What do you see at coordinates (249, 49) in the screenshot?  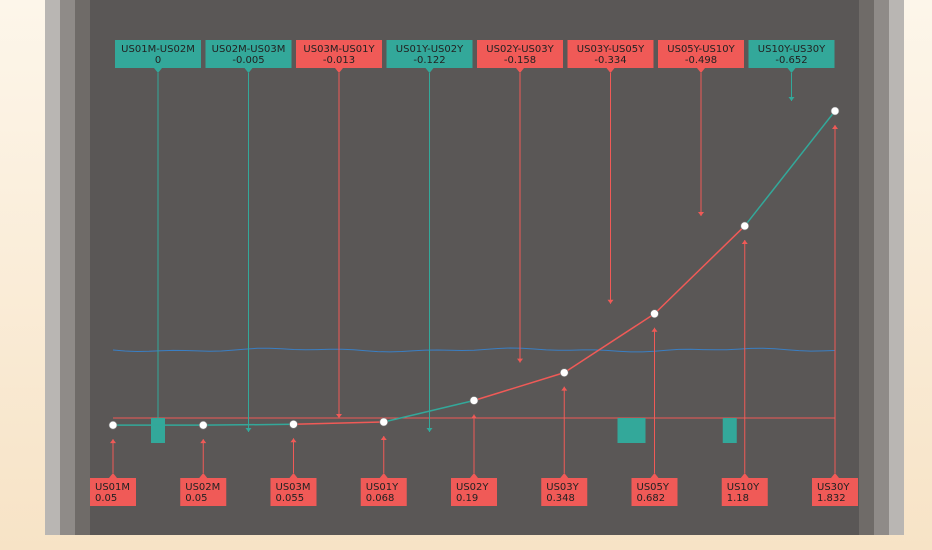 I see `spread-label-name: US02M-US03M` at bounding box center [249, 49].